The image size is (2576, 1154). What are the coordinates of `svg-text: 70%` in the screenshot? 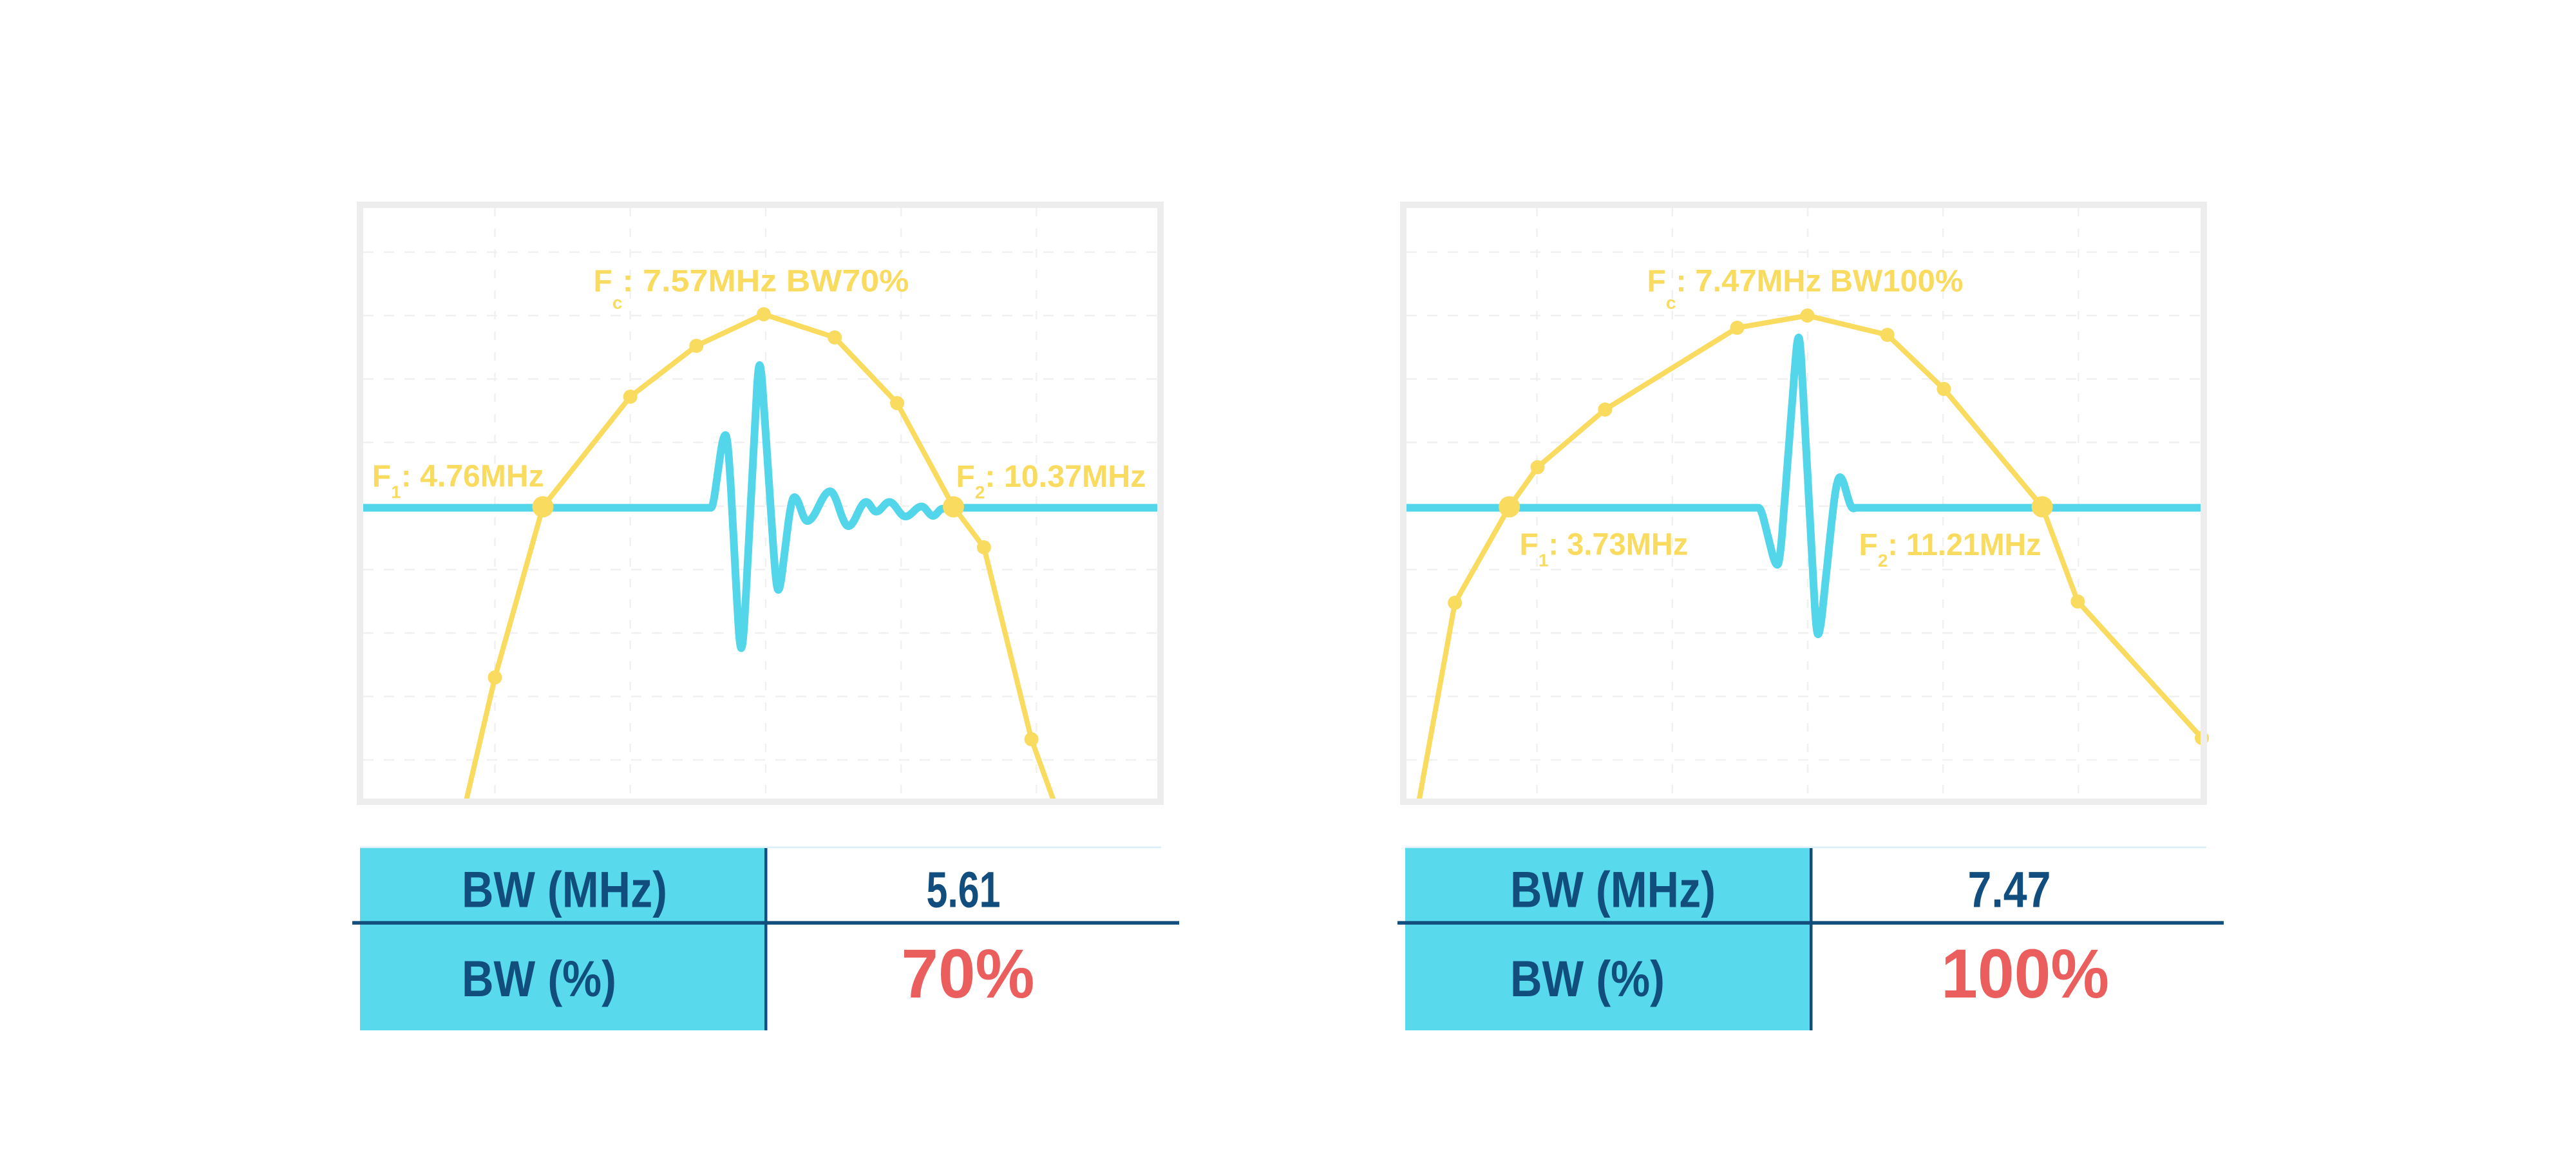 It's located at (969, 973).